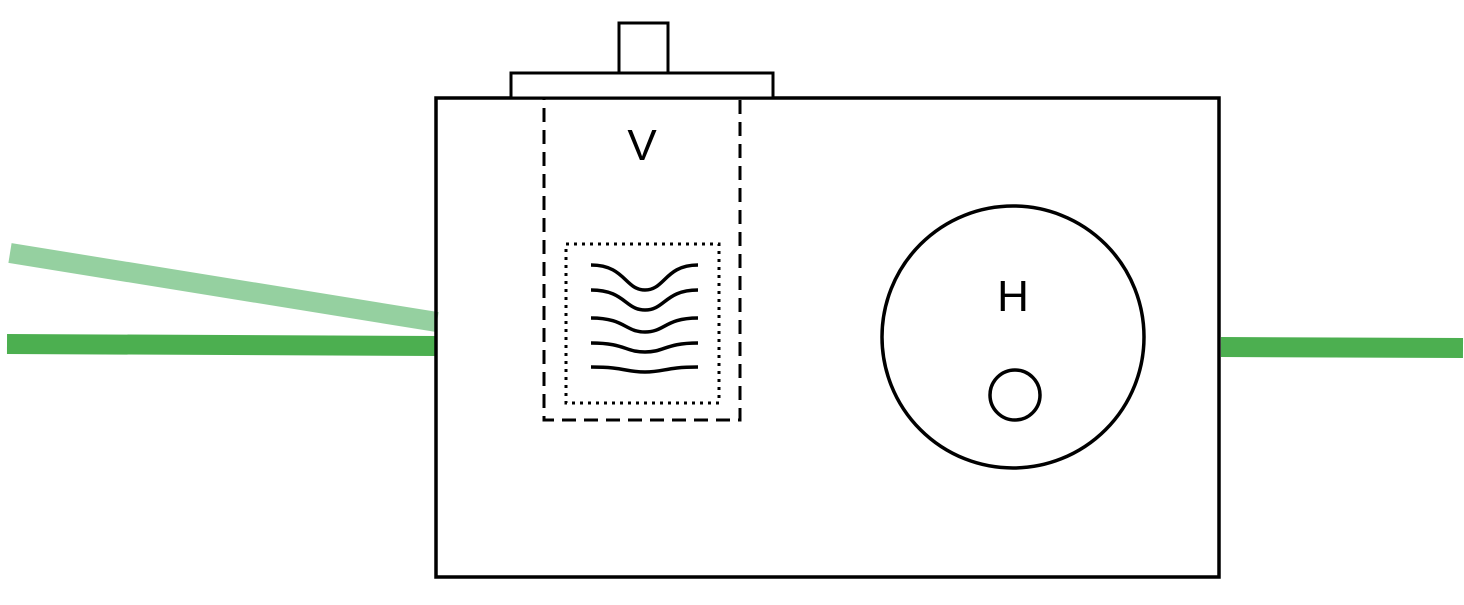 Image resolution: width=1464 pixels, height=605 pixels. I want to click on inner-dotted-box, so click(642, 323).